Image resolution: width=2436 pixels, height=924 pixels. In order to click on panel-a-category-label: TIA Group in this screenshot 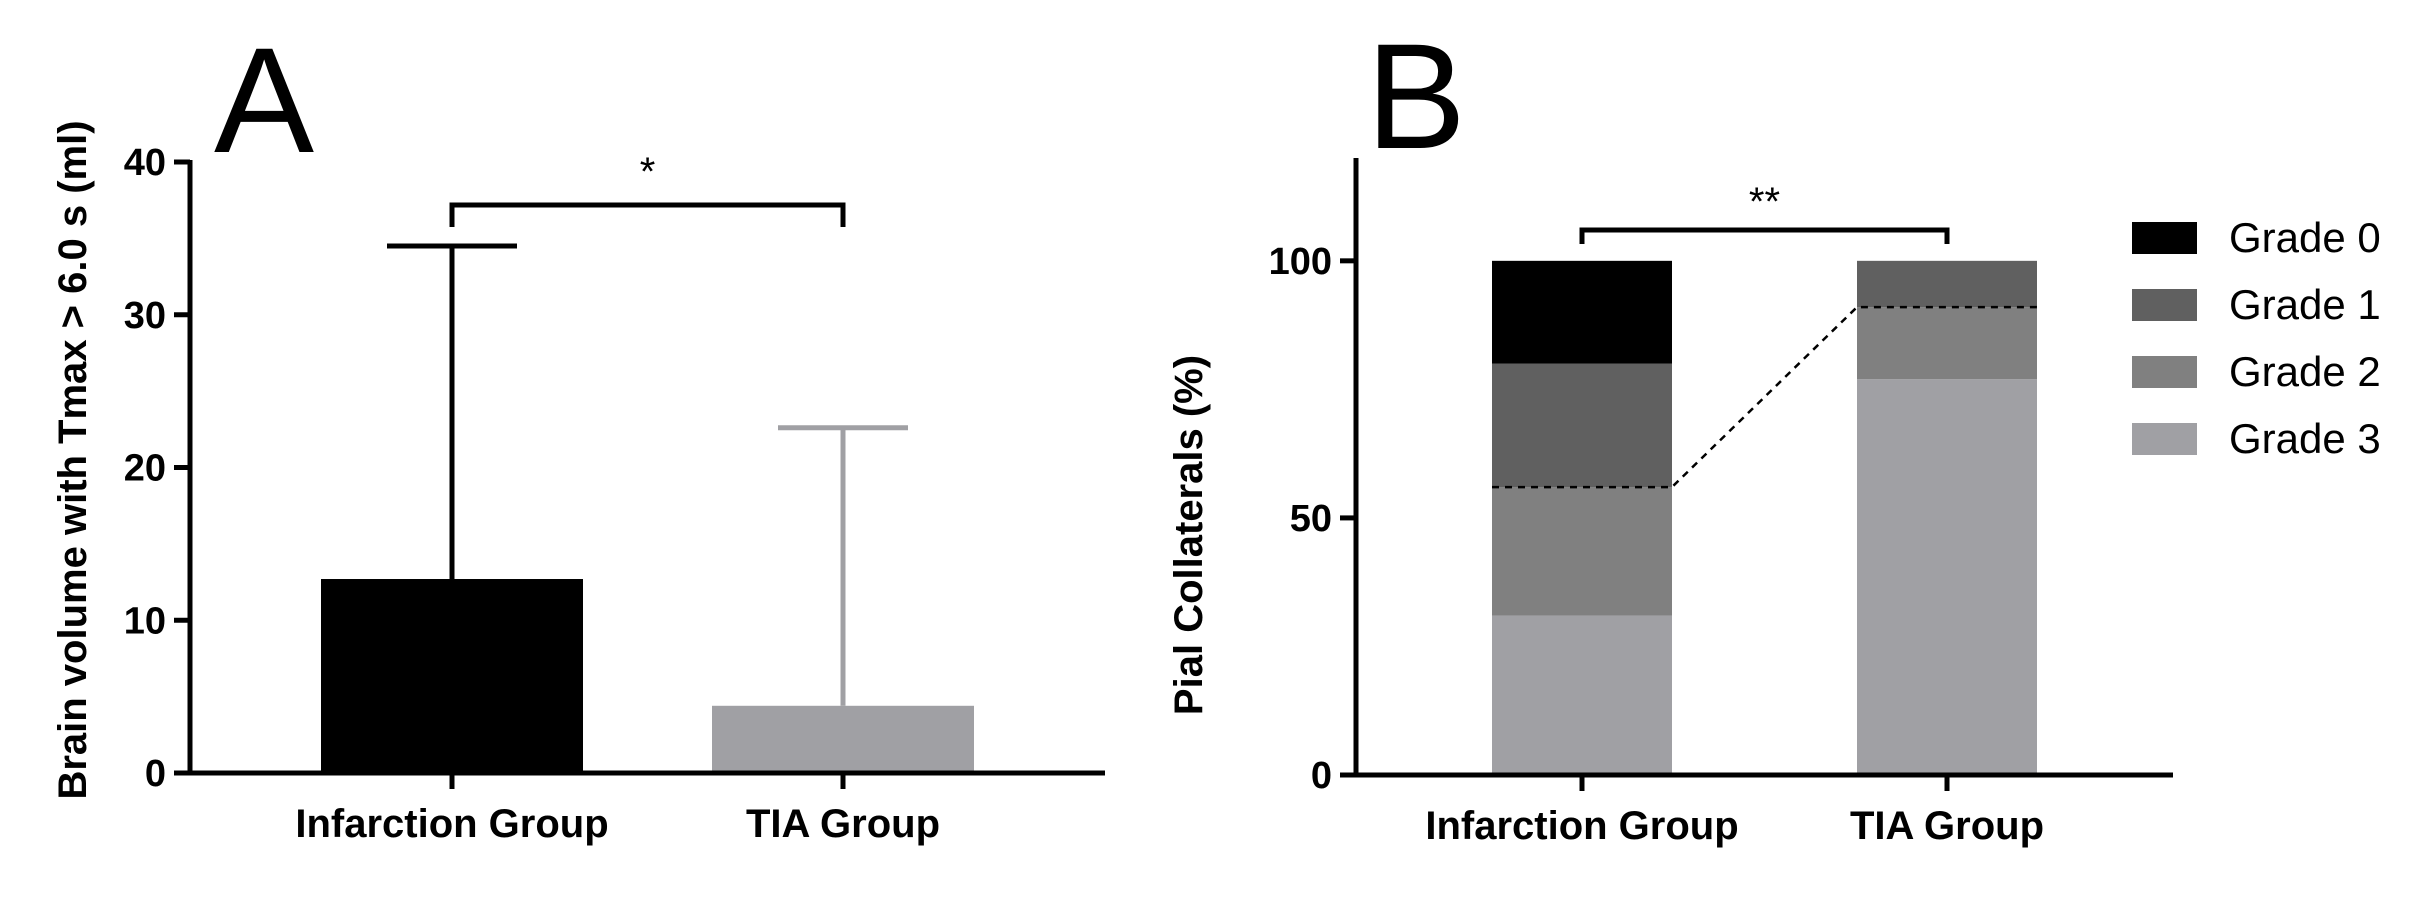, I will do `click(843, 824)`.